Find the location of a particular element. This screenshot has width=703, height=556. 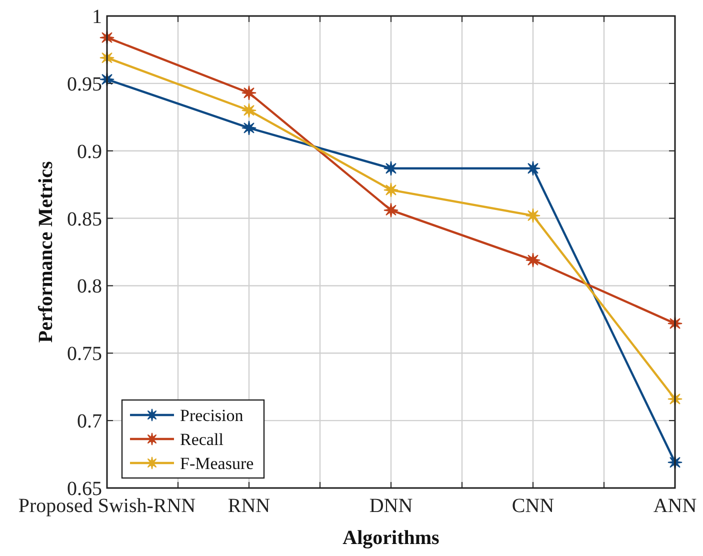

y-tick-label: 0.95 is located at coordinates (84, 84).